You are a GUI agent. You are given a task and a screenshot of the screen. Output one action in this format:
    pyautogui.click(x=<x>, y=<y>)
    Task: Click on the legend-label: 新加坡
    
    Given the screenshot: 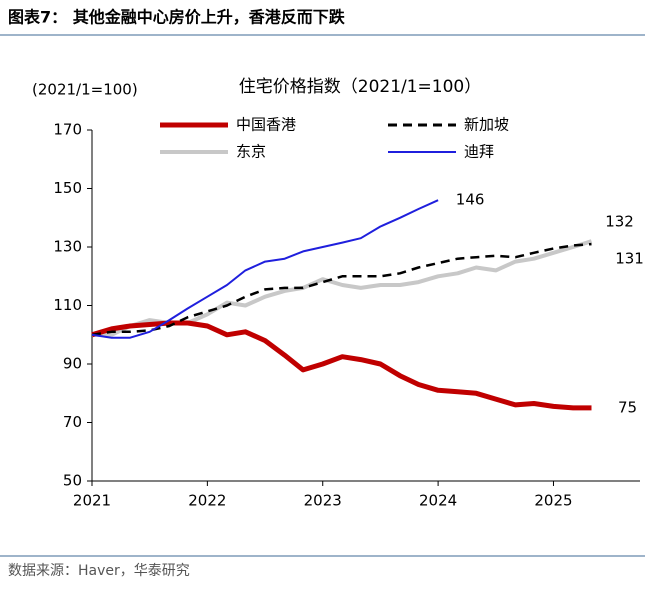 What is the action you would take?
    pyautogui.click(x=486, y=125)
    